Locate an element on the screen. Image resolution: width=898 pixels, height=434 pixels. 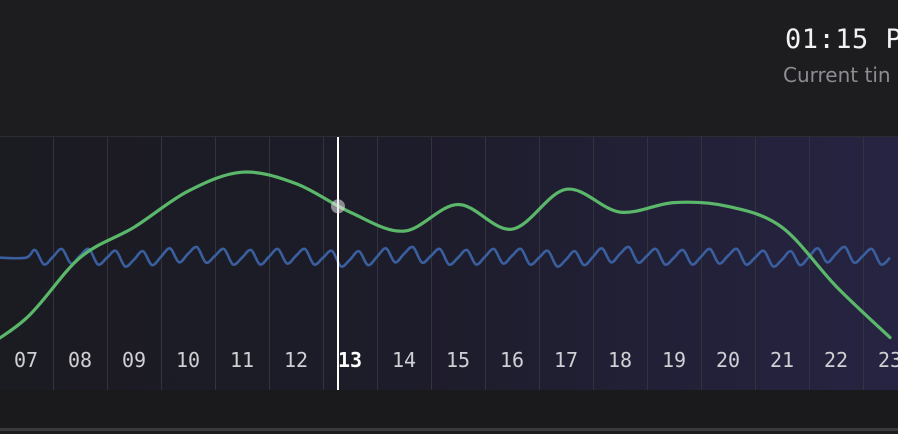
current-time-value: 01:15 P is located at coordinates (841, 39).